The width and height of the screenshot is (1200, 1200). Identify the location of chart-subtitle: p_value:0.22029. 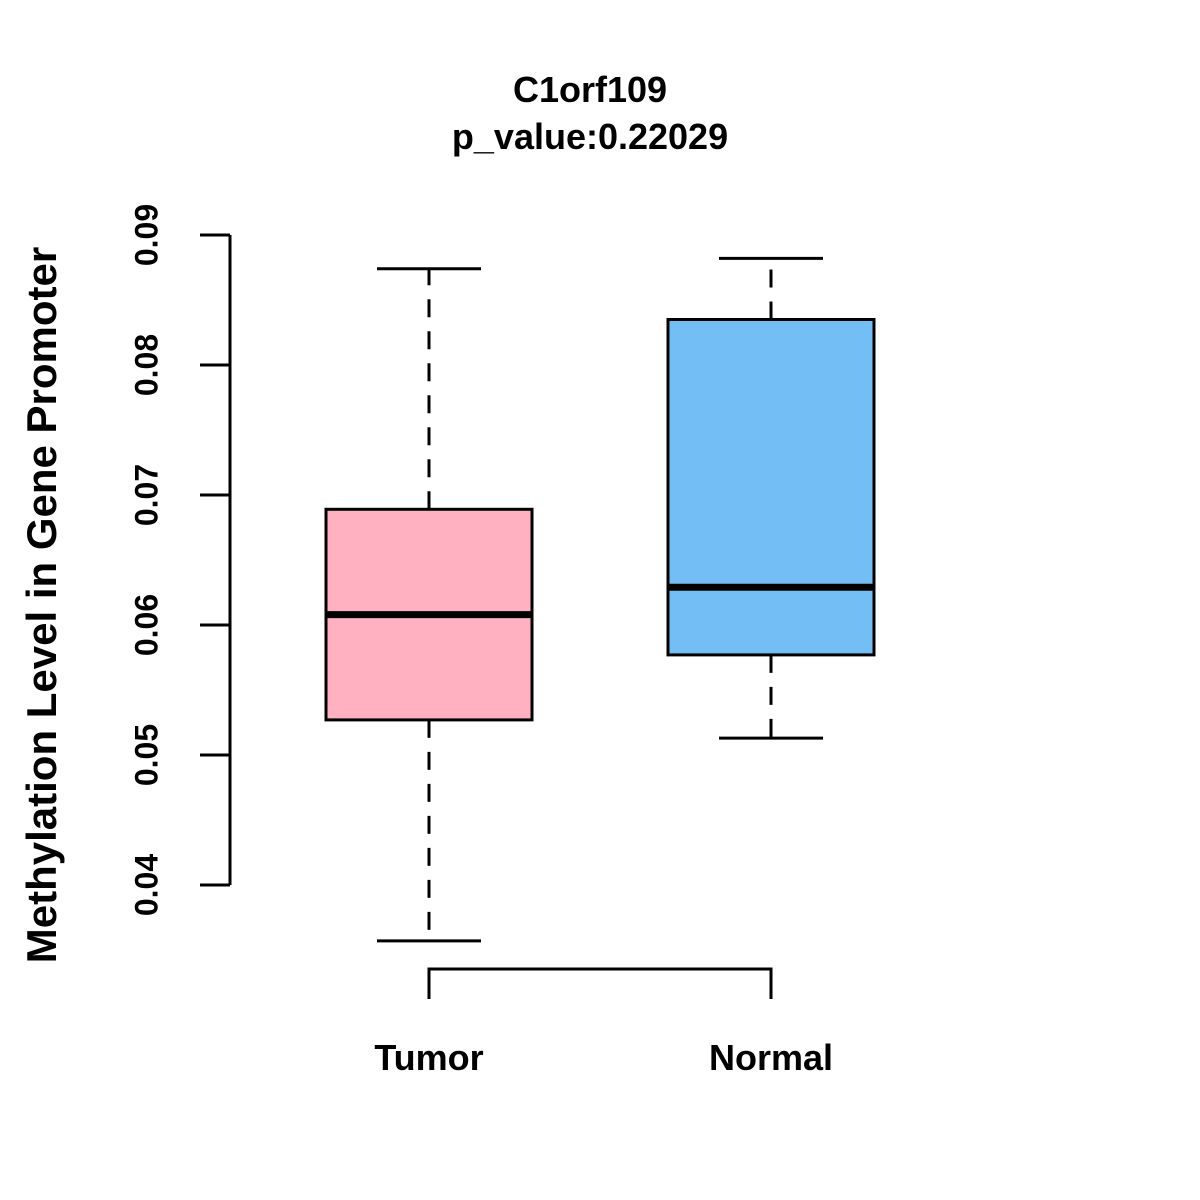
(590, 136).